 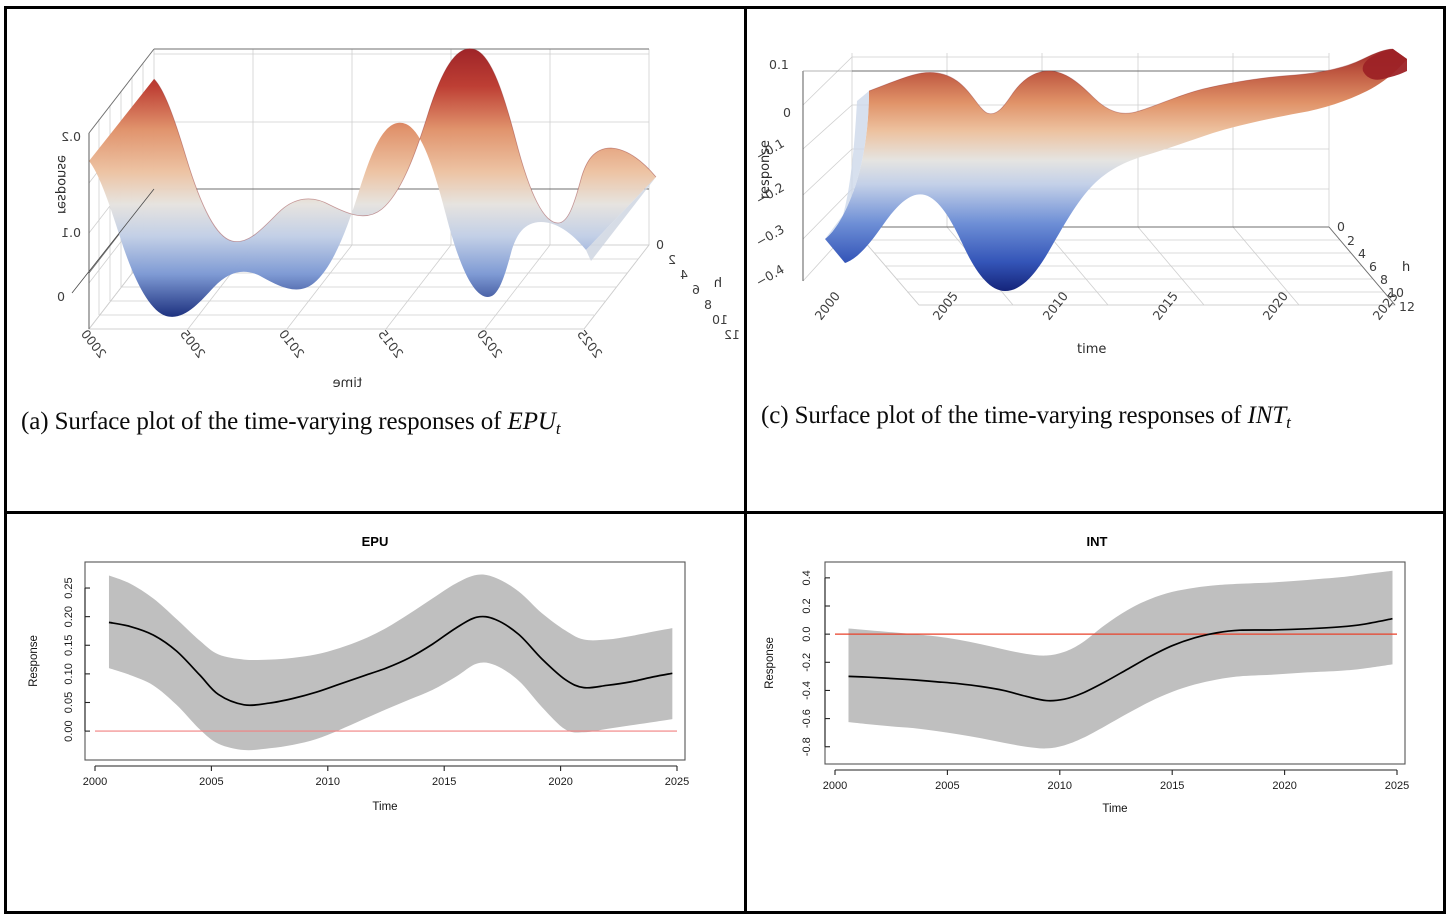 What do you see at coordinates (770, 663) in the screenshot?
I see `panel-d-y-axis-label: Response` at bounding box center [770, 663].